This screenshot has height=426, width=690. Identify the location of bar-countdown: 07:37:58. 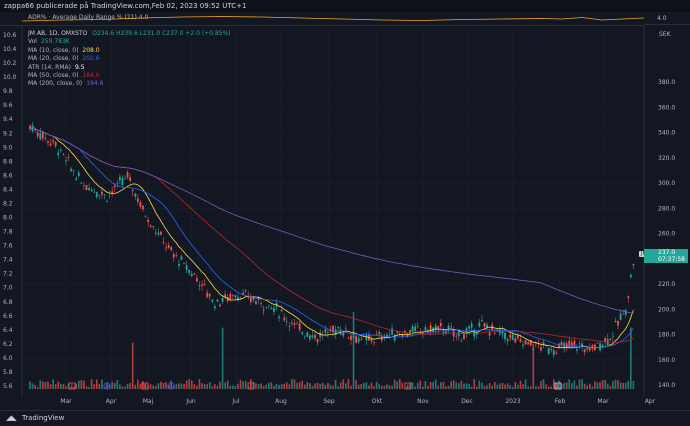
(671, 259).